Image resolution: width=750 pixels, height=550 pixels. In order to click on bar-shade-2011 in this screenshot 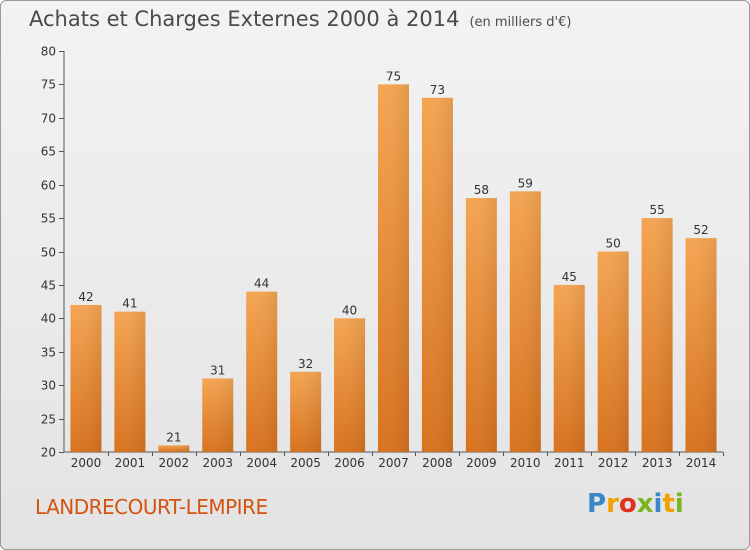, I will do `click(569, 368)`.